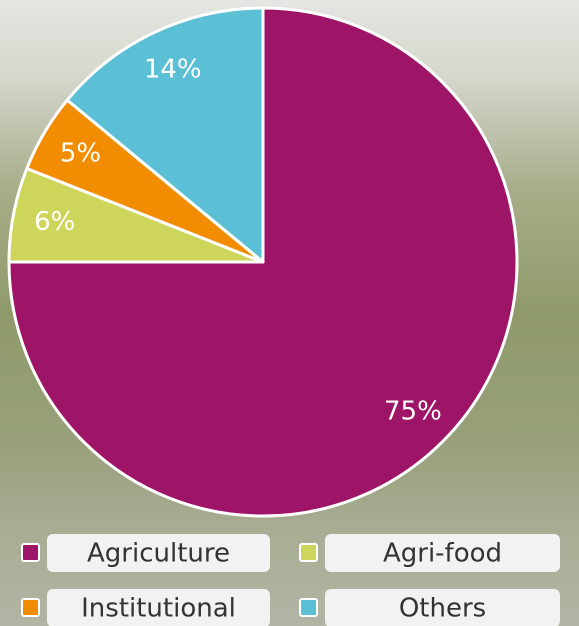  Describe the element at coordinates (413, 411) in the screenshot. I see `value-label: 75%` at that location.